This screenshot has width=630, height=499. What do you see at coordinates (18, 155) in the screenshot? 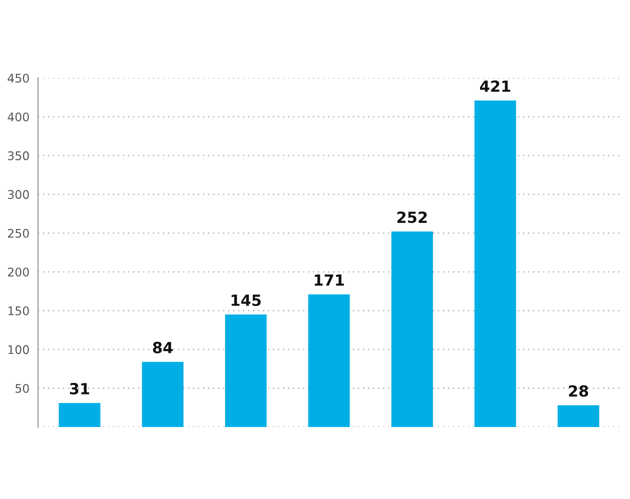
I see `y-tick-label: 350` at bounding box center [18, 155].